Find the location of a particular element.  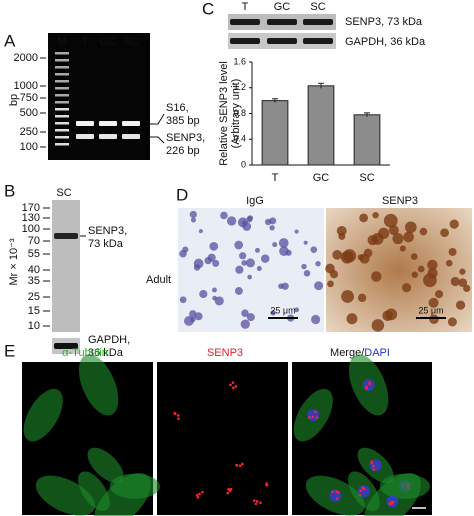

annotation: 385 bp is located at coordinates (183, 121).